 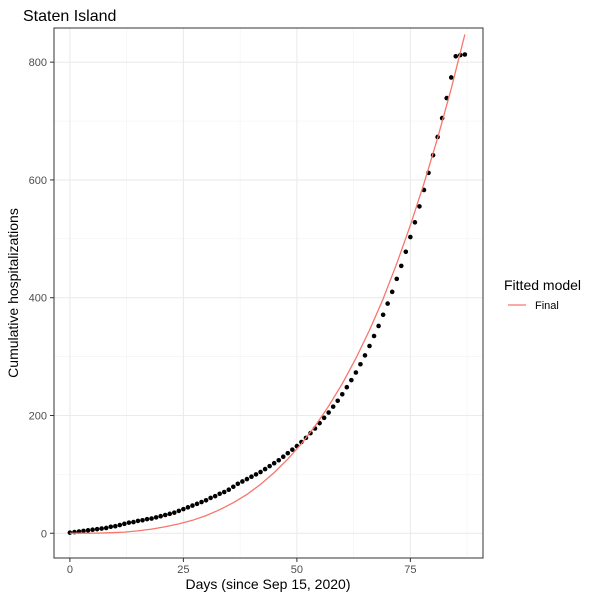 What do you see at coordinates (542, 285) in the screenshot?
I see `legend-title: Fitted model` at bounding box center [542, 285].